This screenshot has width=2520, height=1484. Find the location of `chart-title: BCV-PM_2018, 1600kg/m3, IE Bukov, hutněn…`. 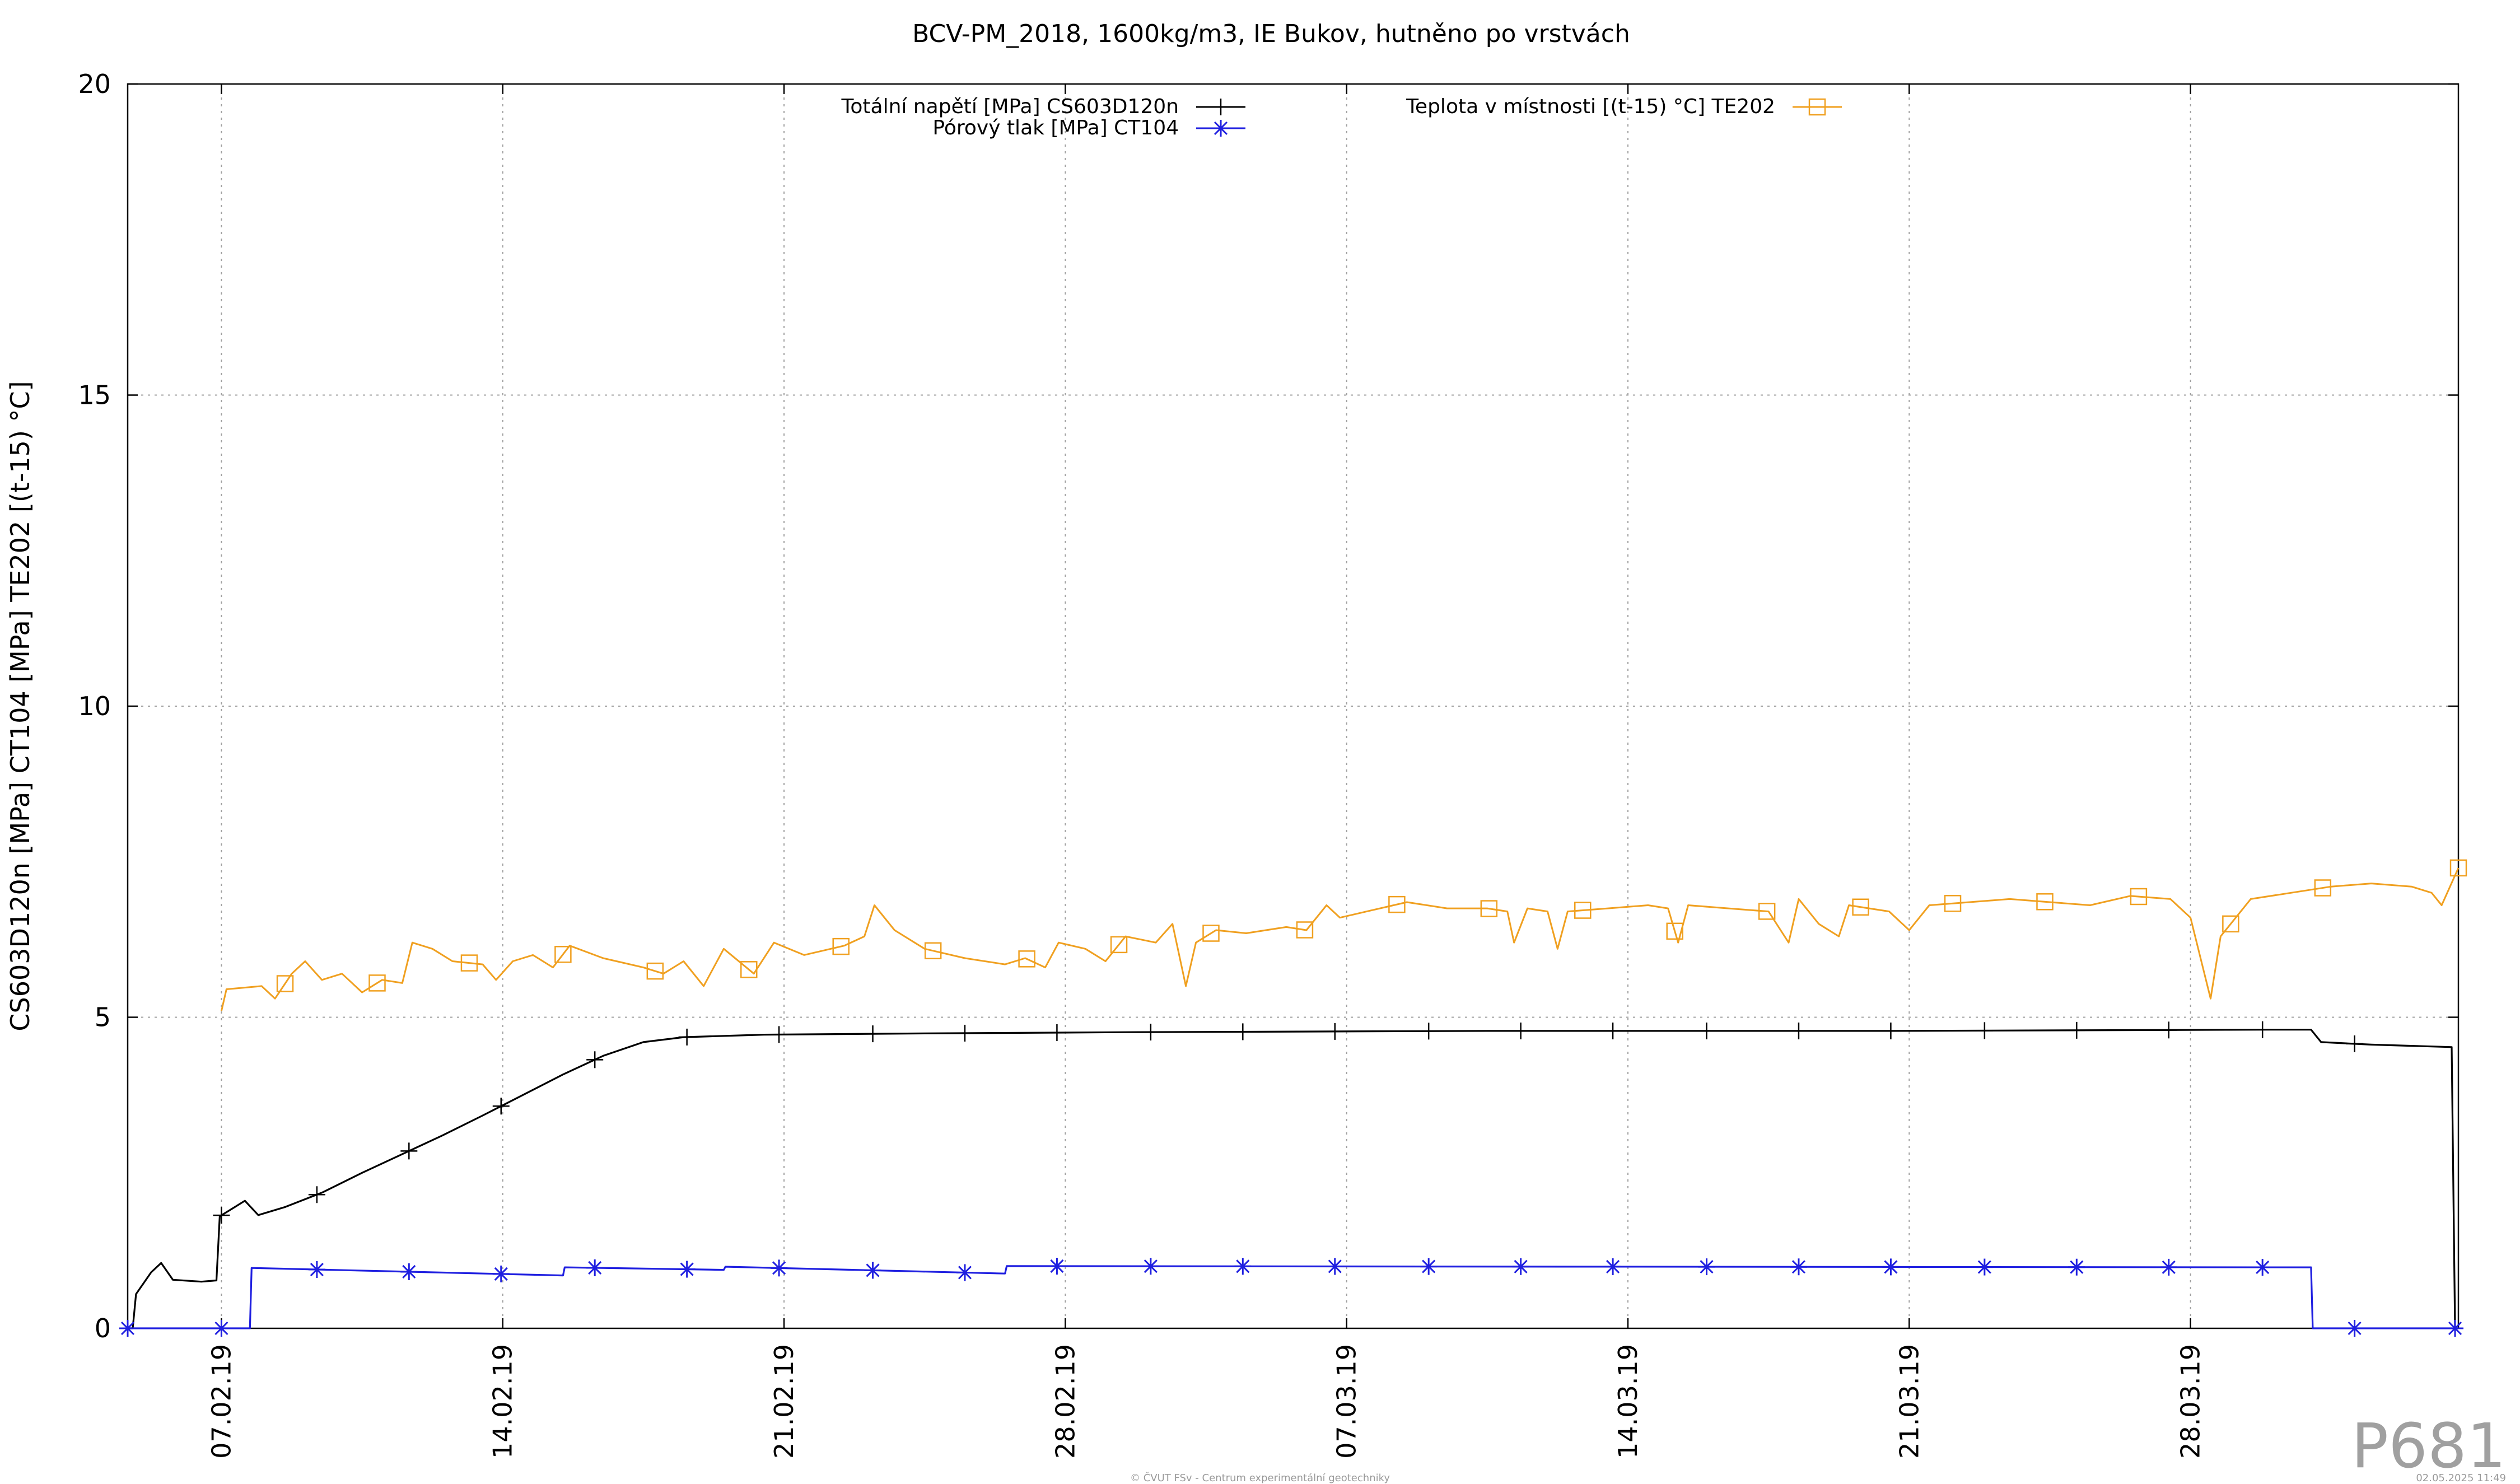

chart-title: BCV-PM_2018, 1600kg/m3, IE Bukov, hutněn… is located at coordinates (1271, 34).